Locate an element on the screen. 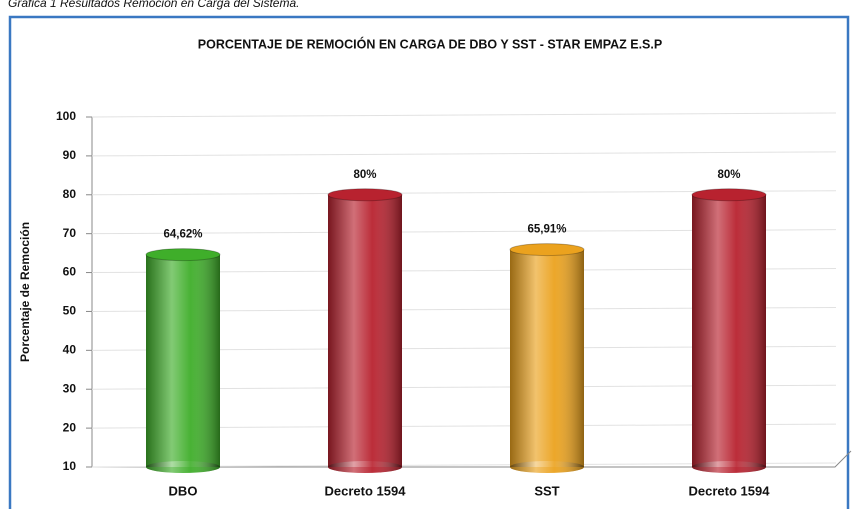 This screenshot has height=509, width=859. y-tick-label: 20 is located at coordinates (70, 427).